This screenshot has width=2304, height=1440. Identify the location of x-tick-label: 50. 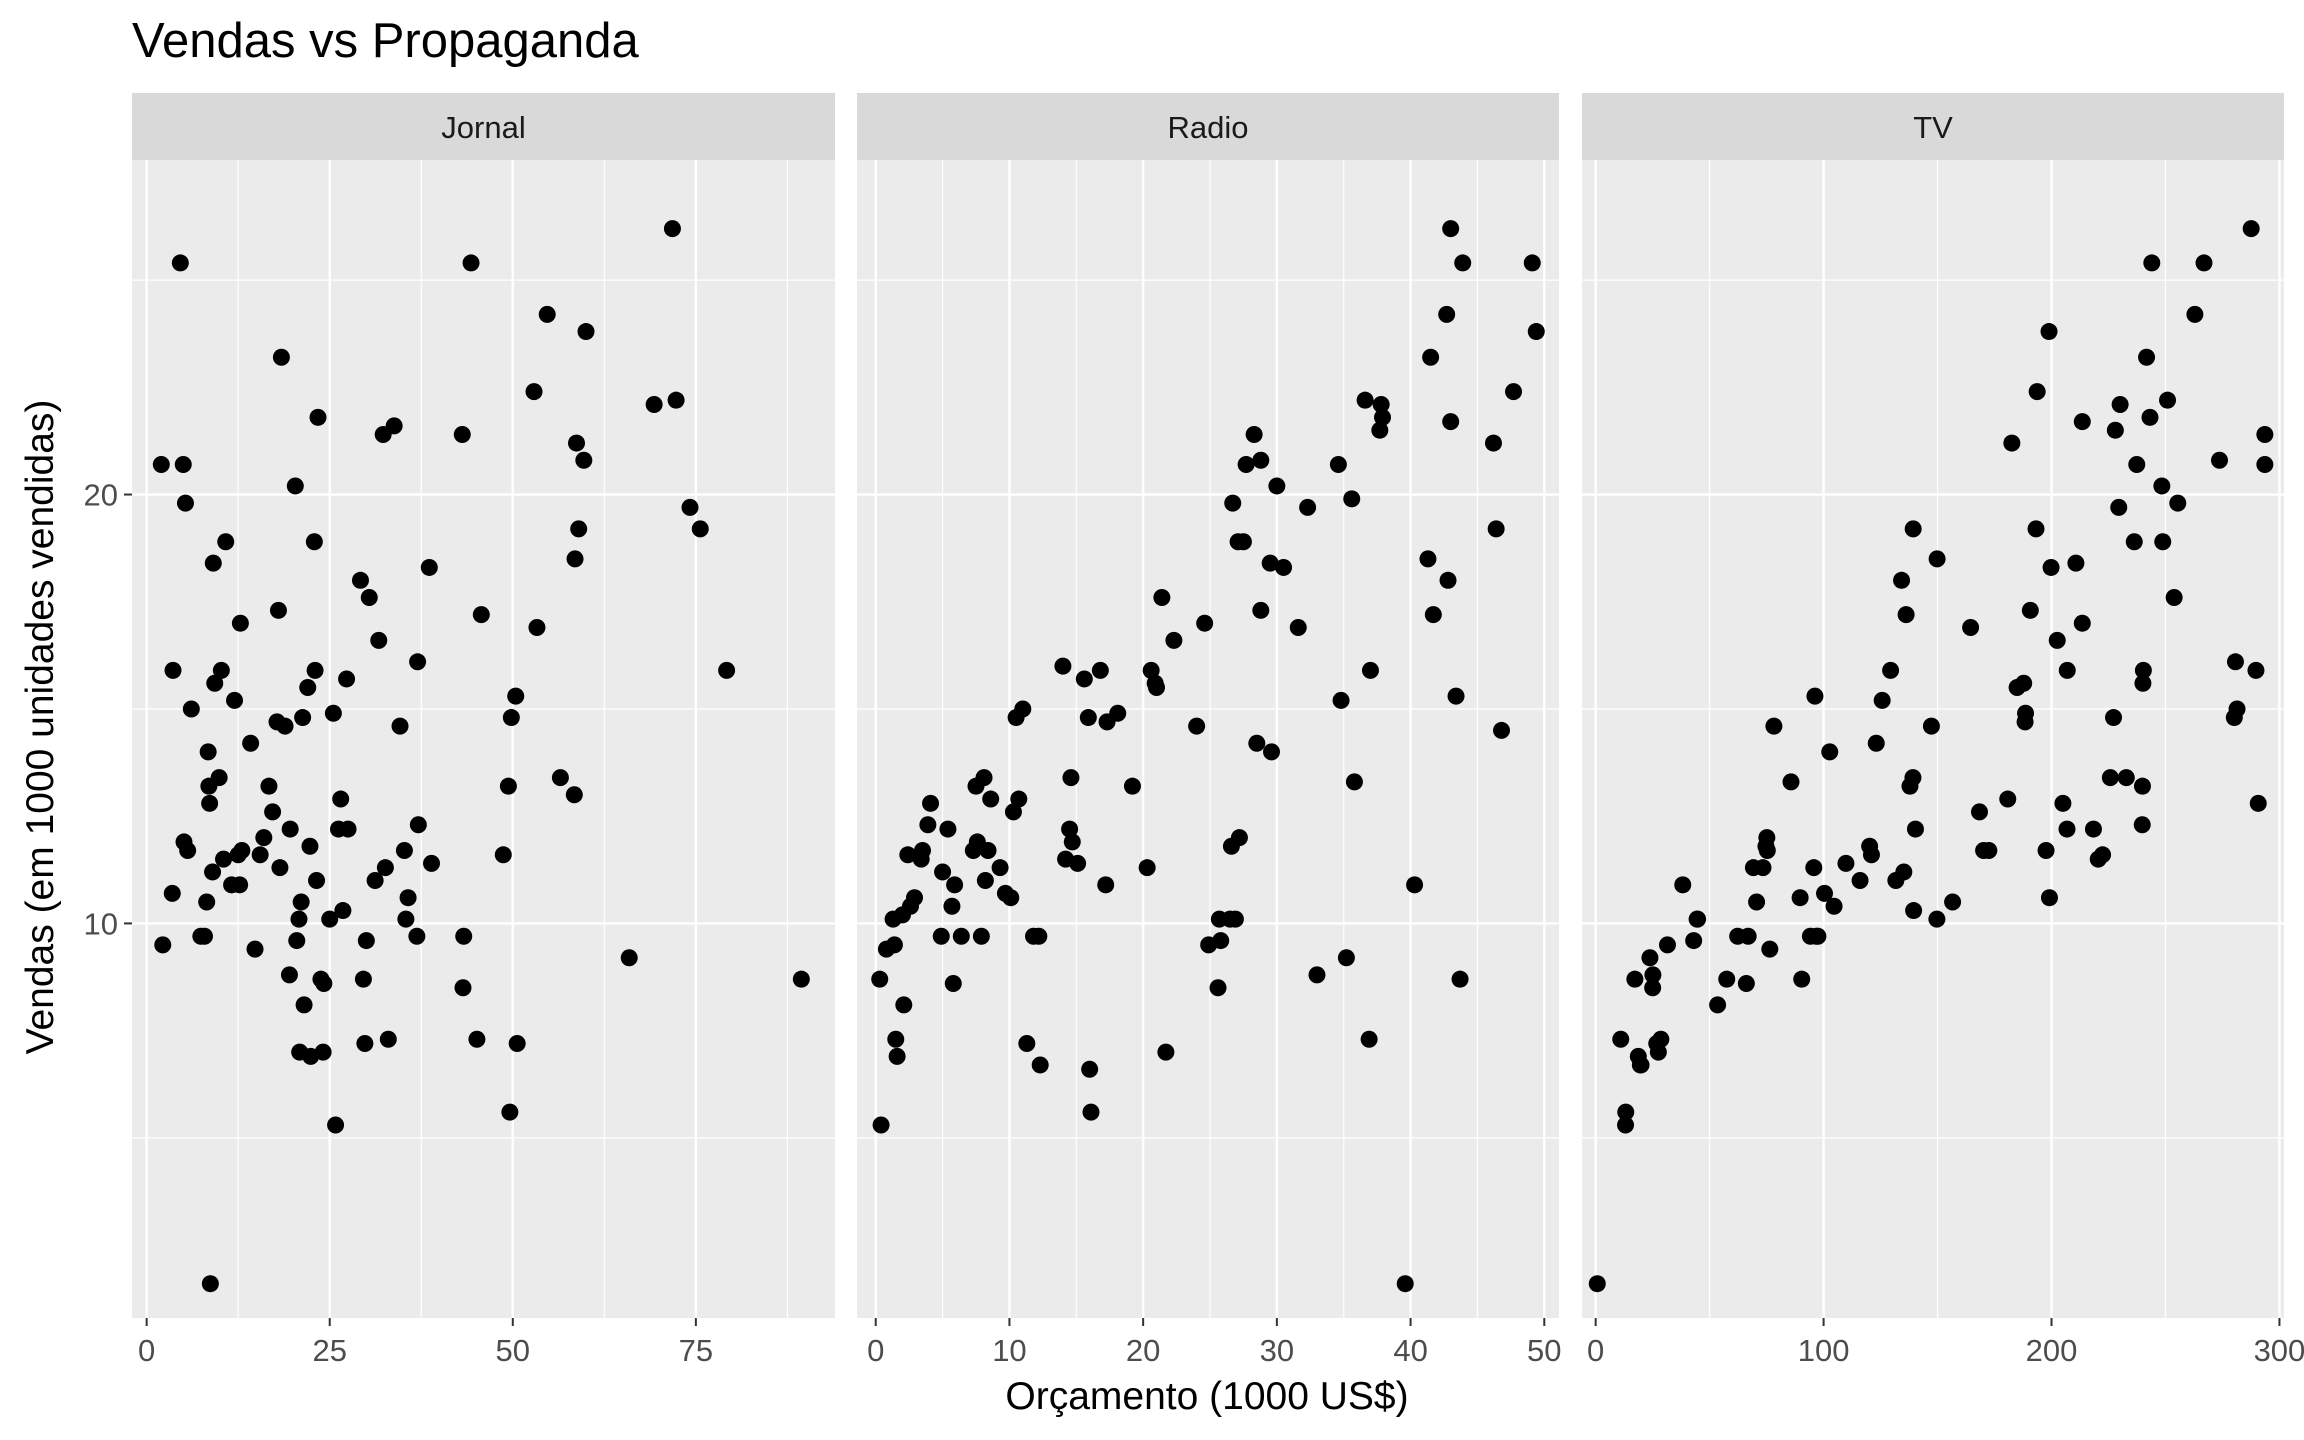
(1544, 1350).